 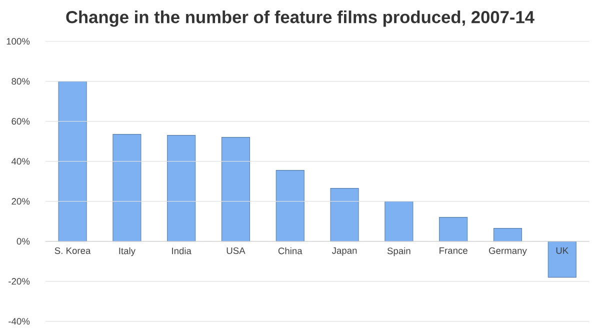 I want to click on x-tick-label: USA, so click(x=236, y=250).